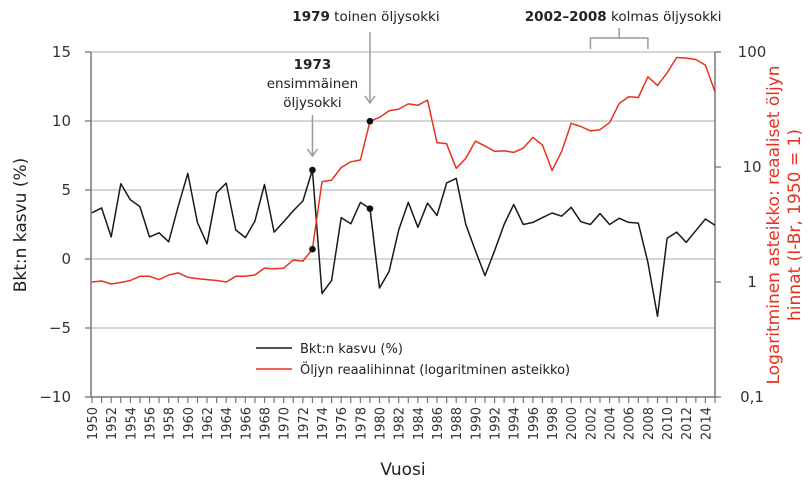 This screenshot has width=810, height=493. Describe the element at coordinates (370, 208) in the screenshot. I see `gdp-point-1979` at that location.